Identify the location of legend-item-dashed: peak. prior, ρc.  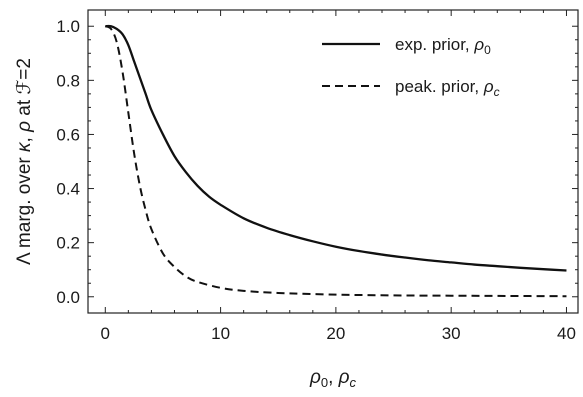
(411, 88).